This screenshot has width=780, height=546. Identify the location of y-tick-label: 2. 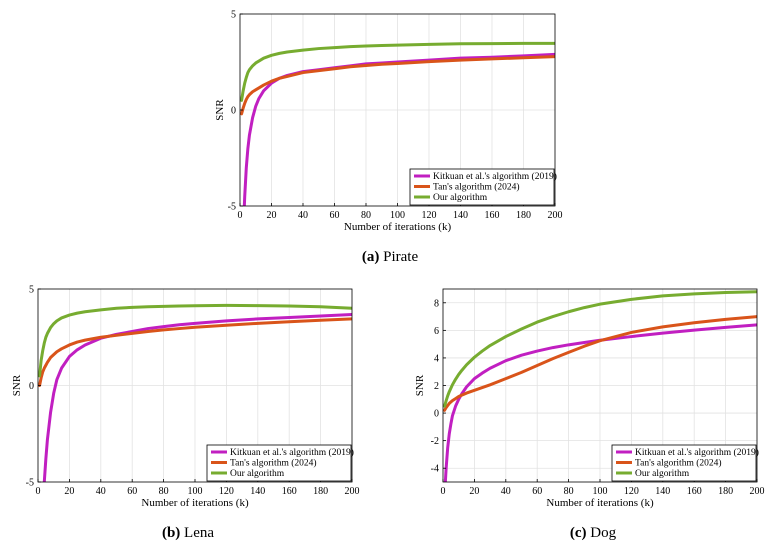
(436, 386).